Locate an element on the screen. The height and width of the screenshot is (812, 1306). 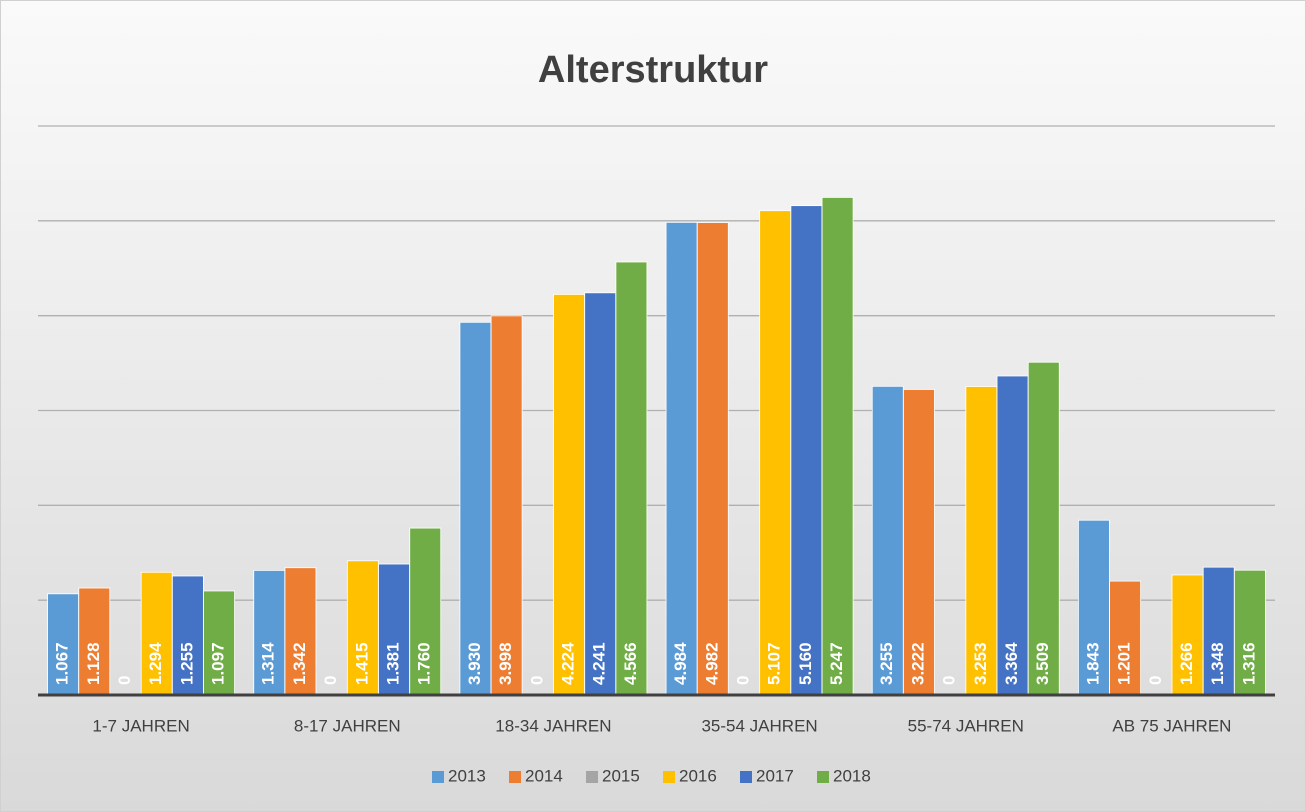
data-label: 1.348 is located at coordinates (1217, 663).